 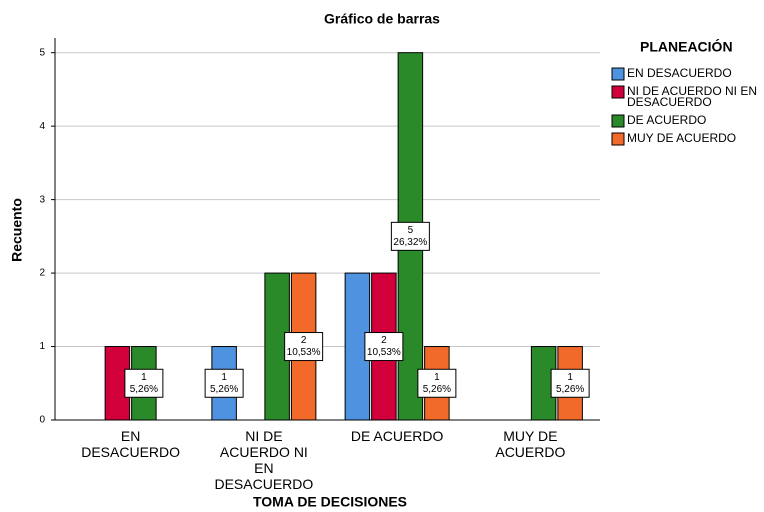 What do you see at coordinates (330, 502) in the screenshot?
I see `x-axis-label: TOMA DE DECISIONES` at bounding box center [330, 502].